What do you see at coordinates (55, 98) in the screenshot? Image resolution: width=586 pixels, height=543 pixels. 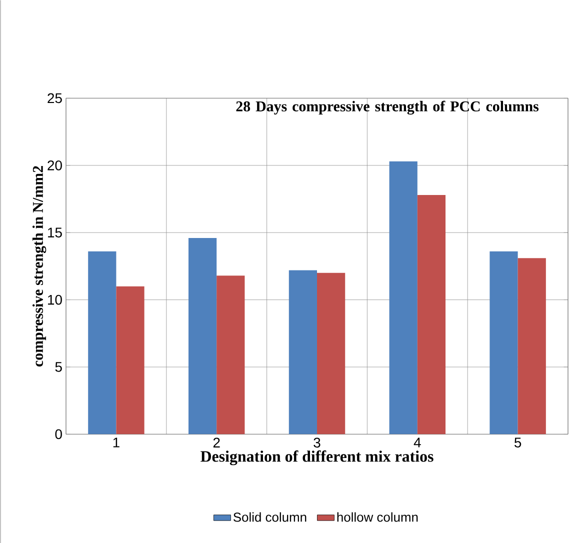 I see `y-tick-label: 25` at bounding box center [55, 98].